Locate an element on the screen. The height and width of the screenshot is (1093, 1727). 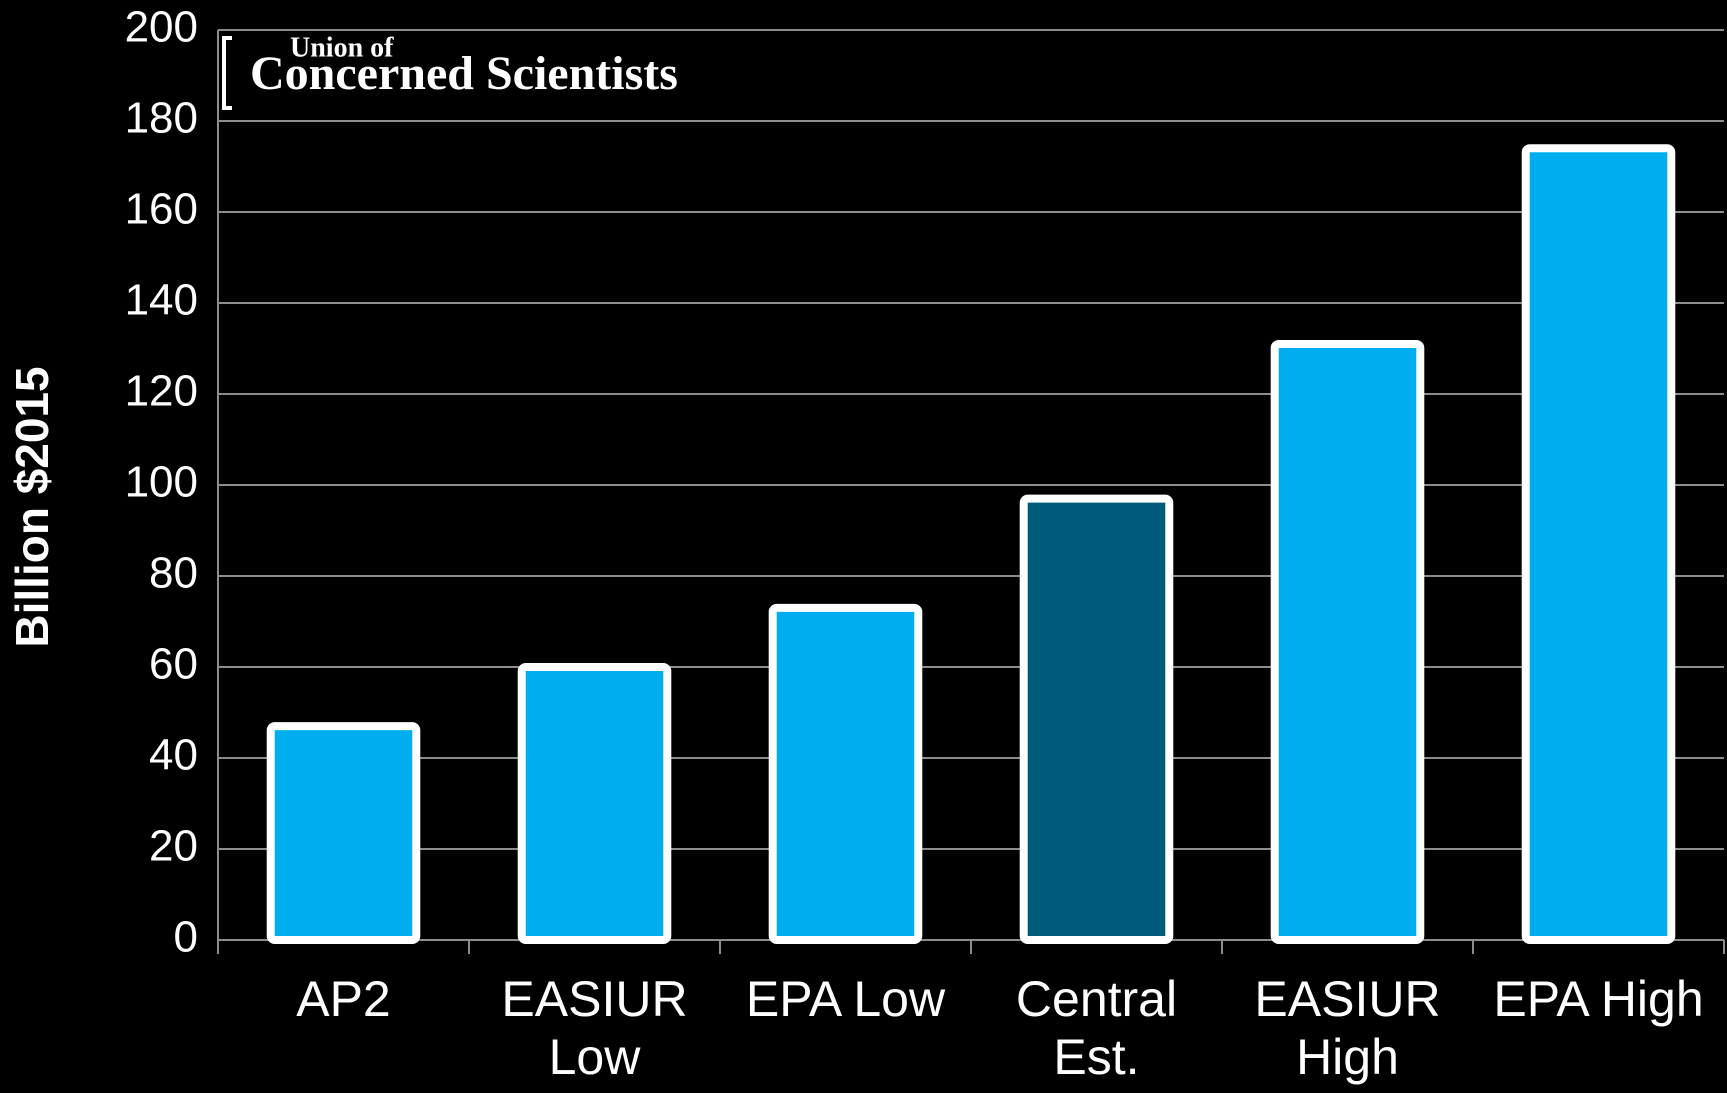
logo-line2: Concerned Scientists is located at coordinates (464, 73).